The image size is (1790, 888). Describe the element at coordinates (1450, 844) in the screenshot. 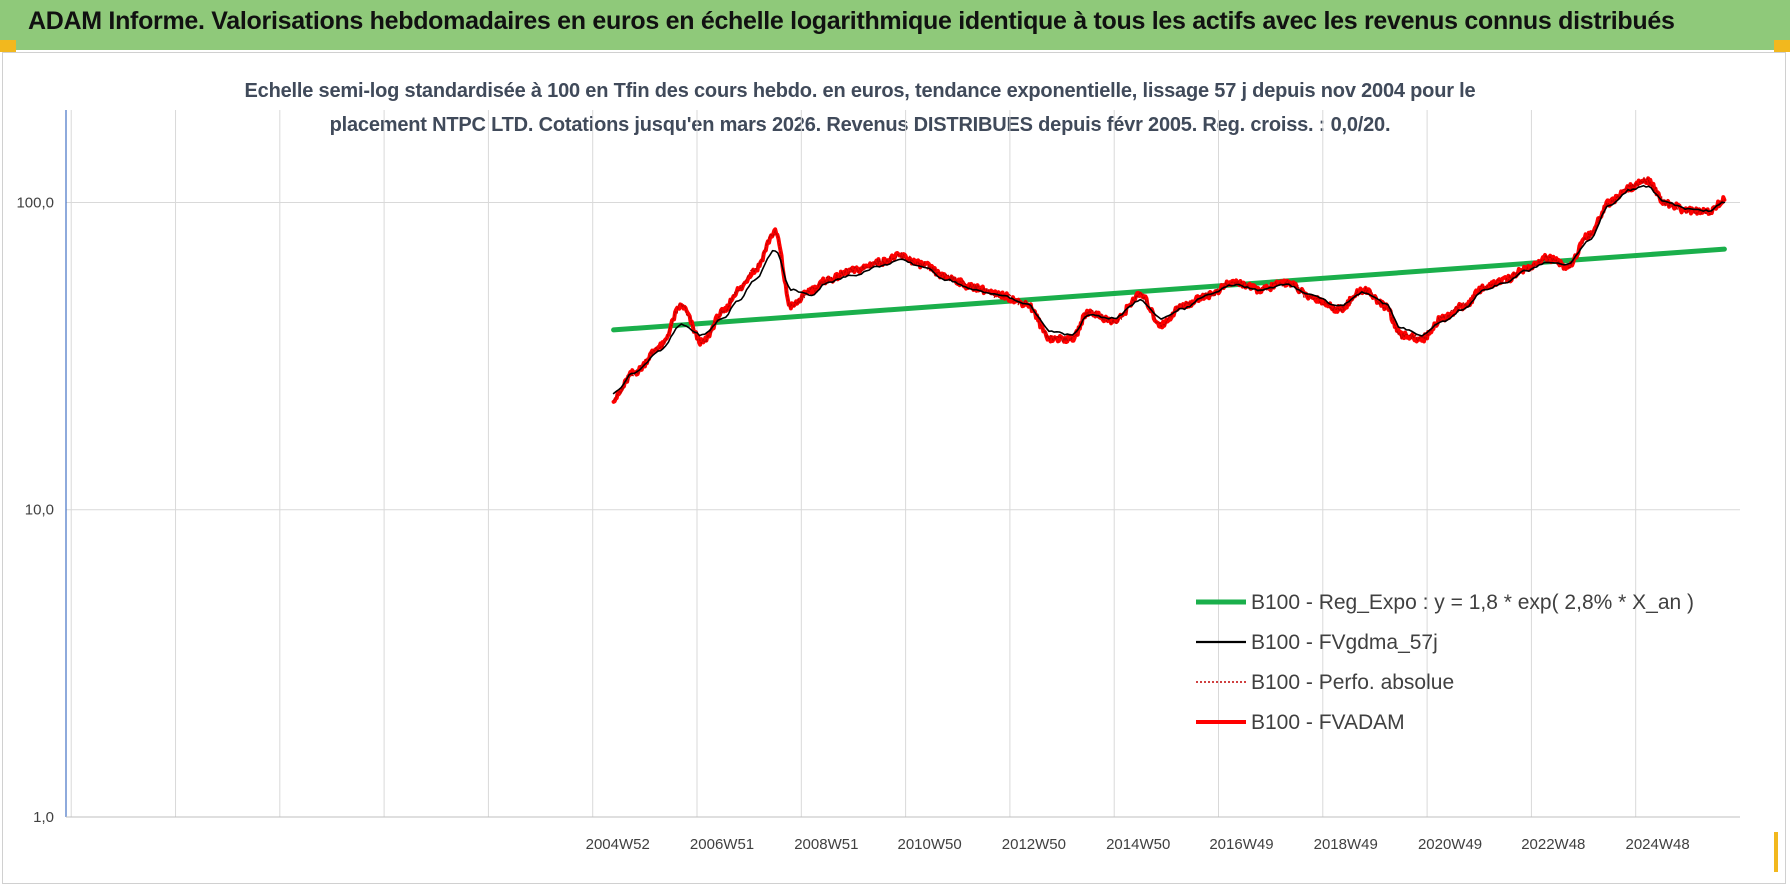

I see `x-tick-label: 2020W49` at that location.